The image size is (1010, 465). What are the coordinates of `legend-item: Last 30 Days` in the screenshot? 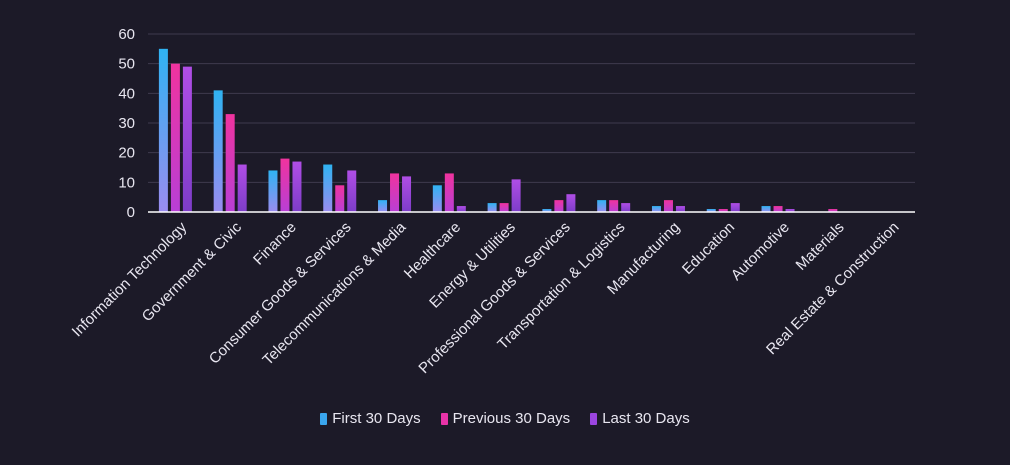 It's located at (640, 418).